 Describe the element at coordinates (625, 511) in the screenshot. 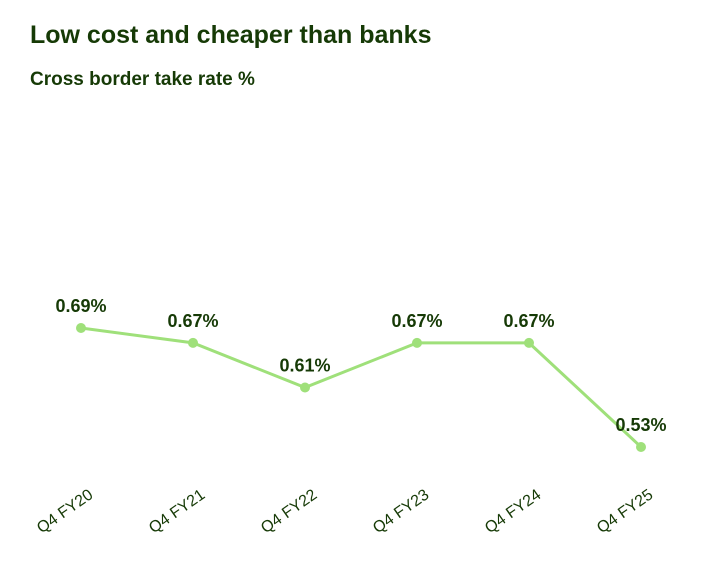

I see `x-tick-label: Q4 FY25` at that location.